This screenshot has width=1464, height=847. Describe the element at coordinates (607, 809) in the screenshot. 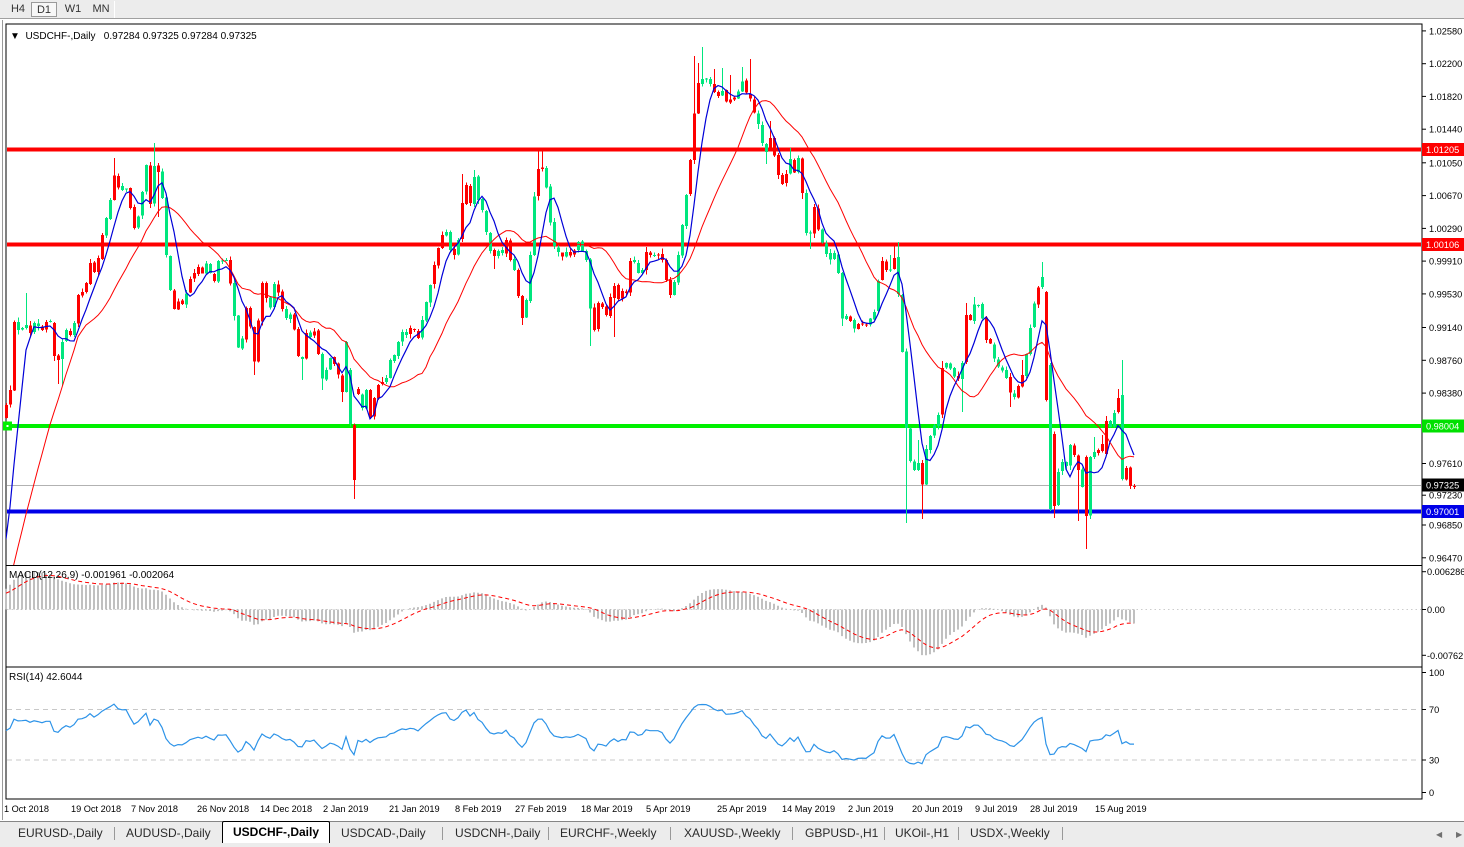

I see `svg-text: 18 Mar 2019` at that location.